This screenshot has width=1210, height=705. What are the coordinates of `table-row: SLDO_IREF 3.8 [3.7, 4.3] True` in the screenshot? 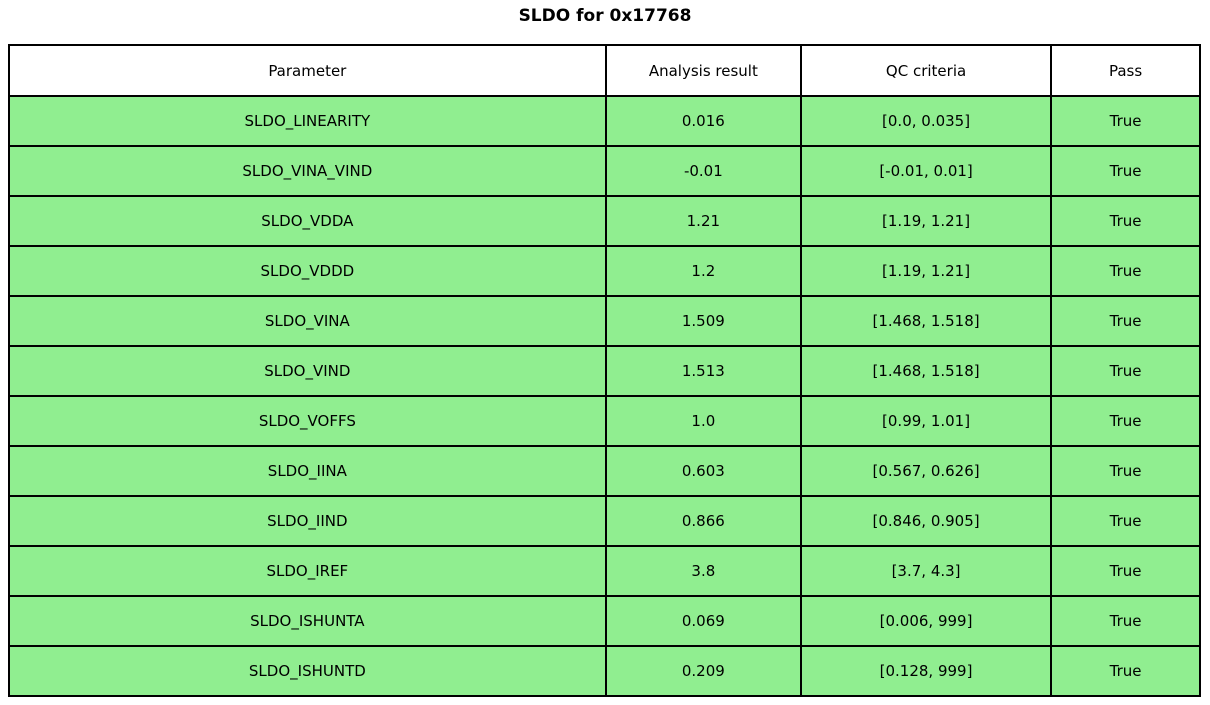 It's located at (604, 571).